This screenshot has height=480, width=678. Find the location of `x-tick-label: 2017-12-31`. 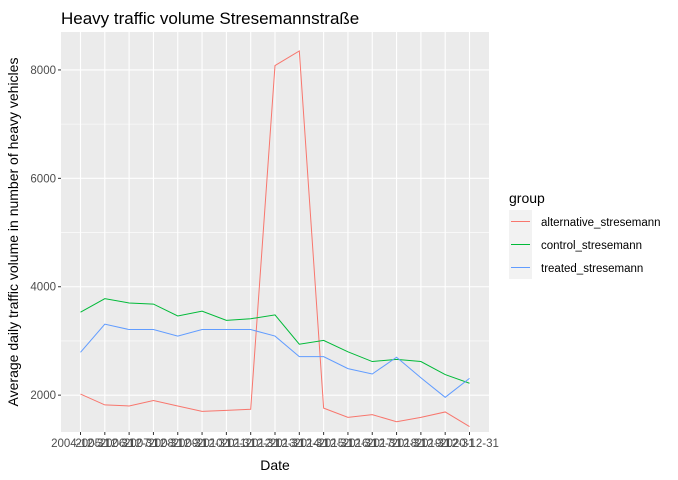

x-tick-label: 2017-12-31 is located at coordinates (396, 444).